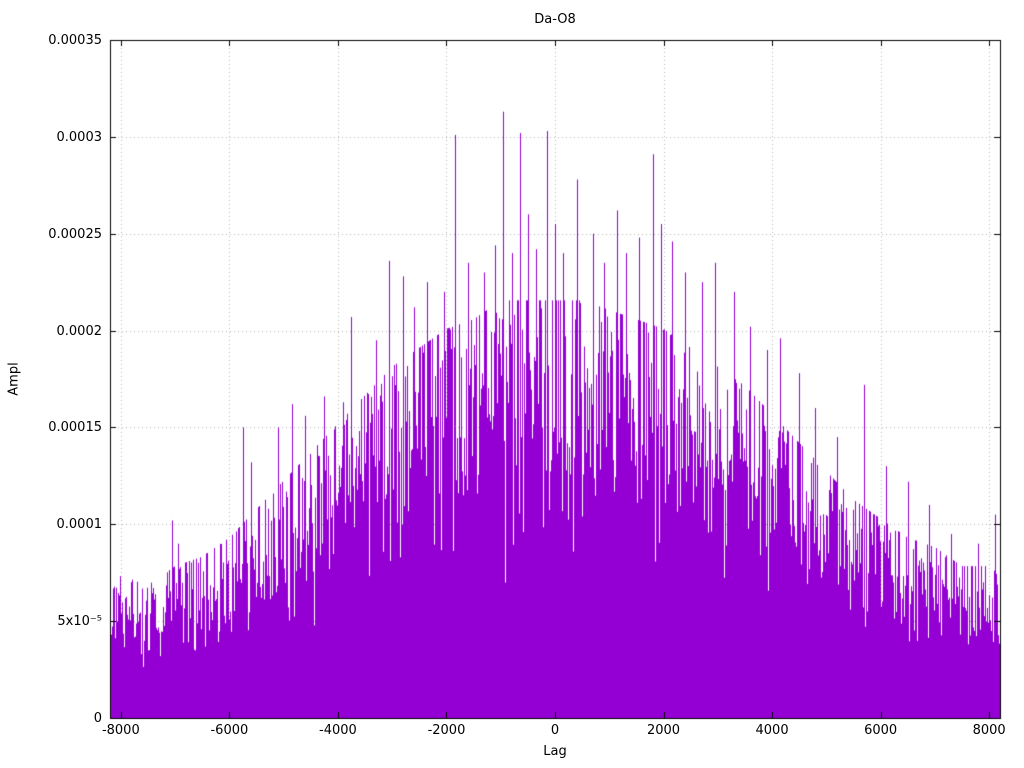  Describe the element at coordinates (338, 730) in the screenshot. I see `x-tick-label: -4000` at that location.